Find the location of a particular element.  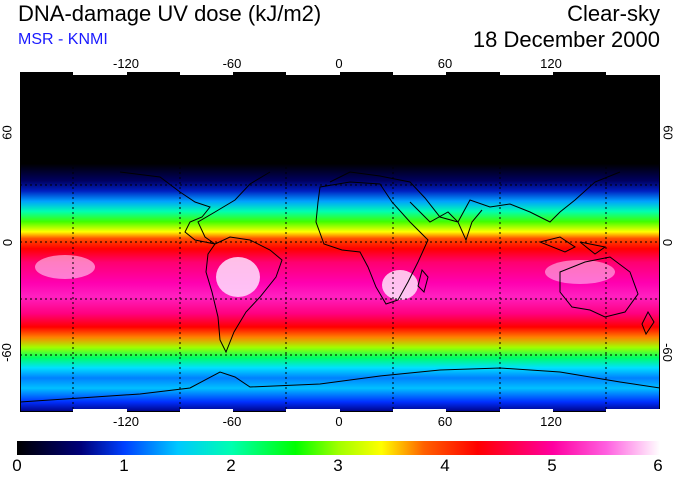

lon-tick-top: 60 is located at coordinates (445, 63).